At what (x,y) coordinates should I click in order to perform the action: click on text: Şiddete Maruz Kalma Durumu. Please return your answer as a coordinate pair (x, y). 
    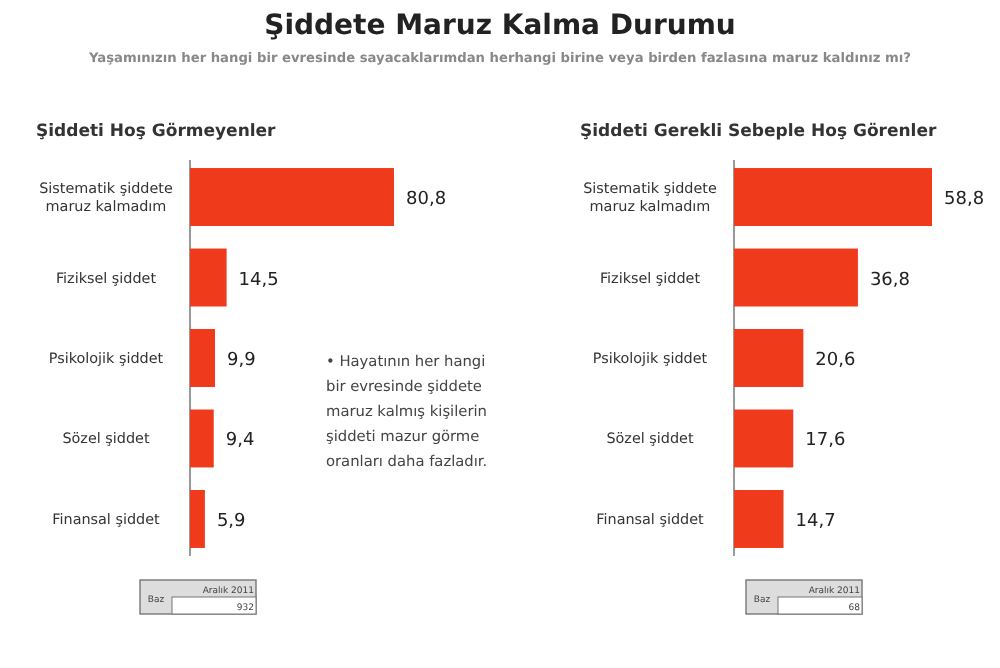
    Looking at the image, I should click on (500, 26).